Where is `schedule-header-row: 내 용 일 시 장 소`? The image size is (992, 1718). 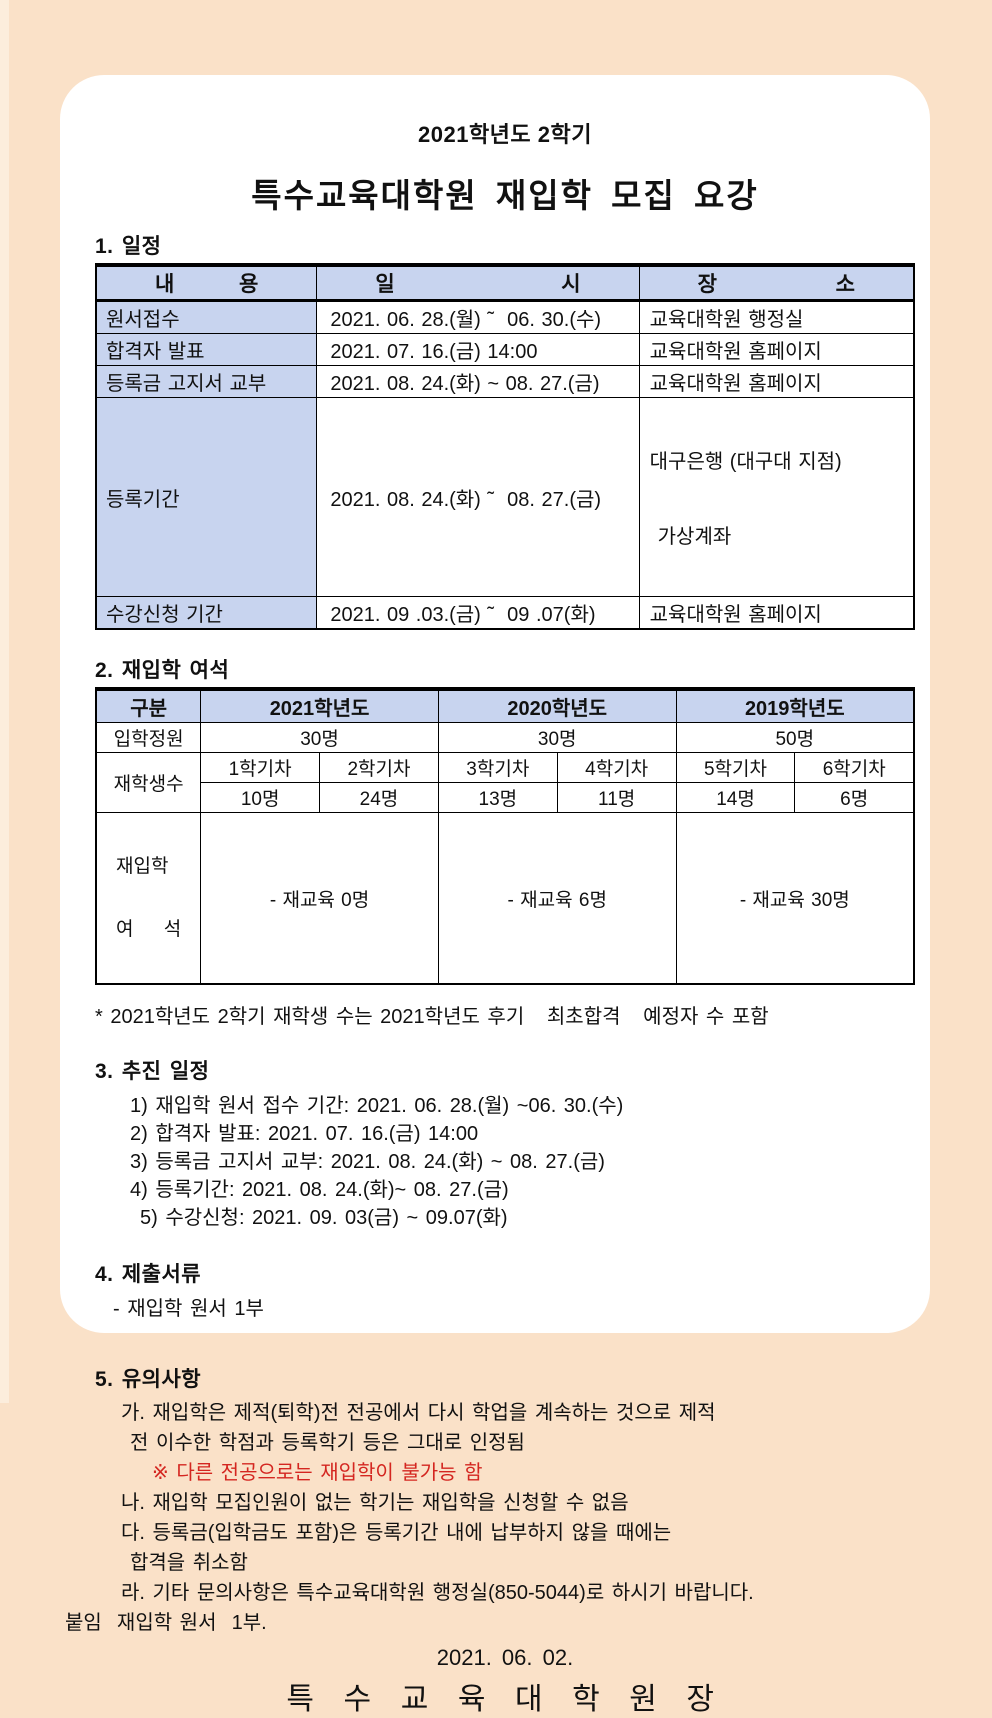 schedule-header-row: 내 용 일 시 장 소 is located at coordinates (505, 283).